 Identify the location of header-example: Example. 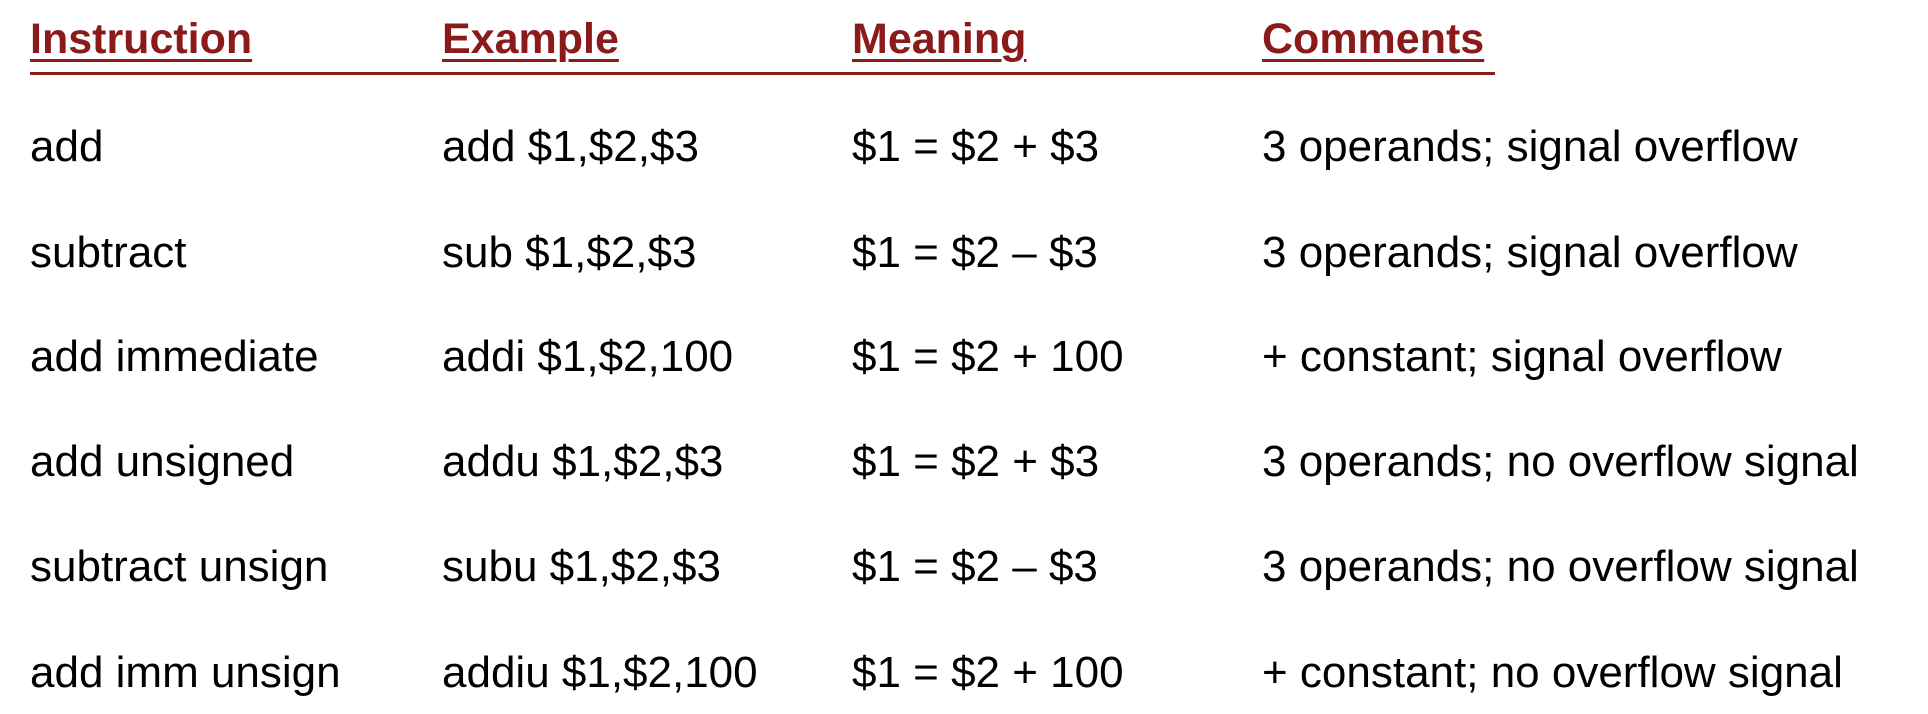
(530, 39).